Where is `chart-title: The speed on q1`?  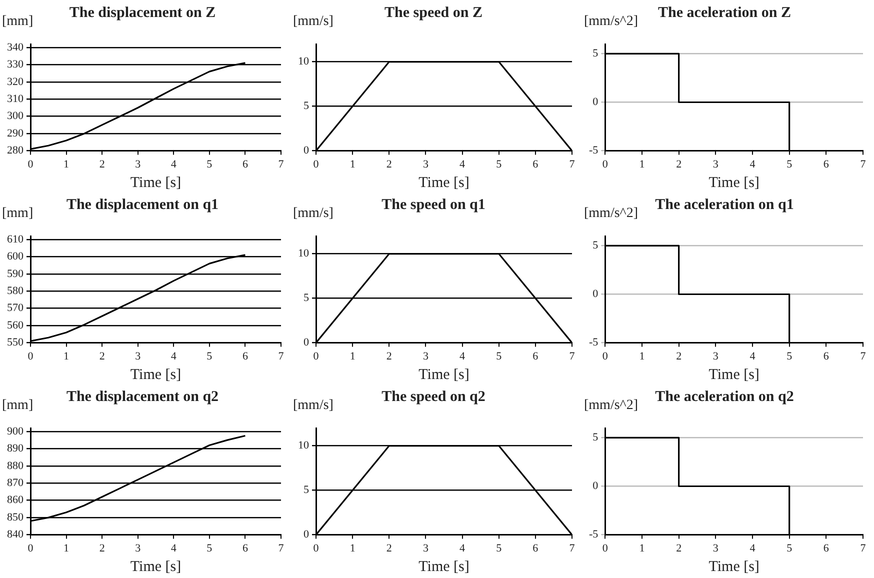 chart-title: The speed on q1 is located at coordinates (434, 204).